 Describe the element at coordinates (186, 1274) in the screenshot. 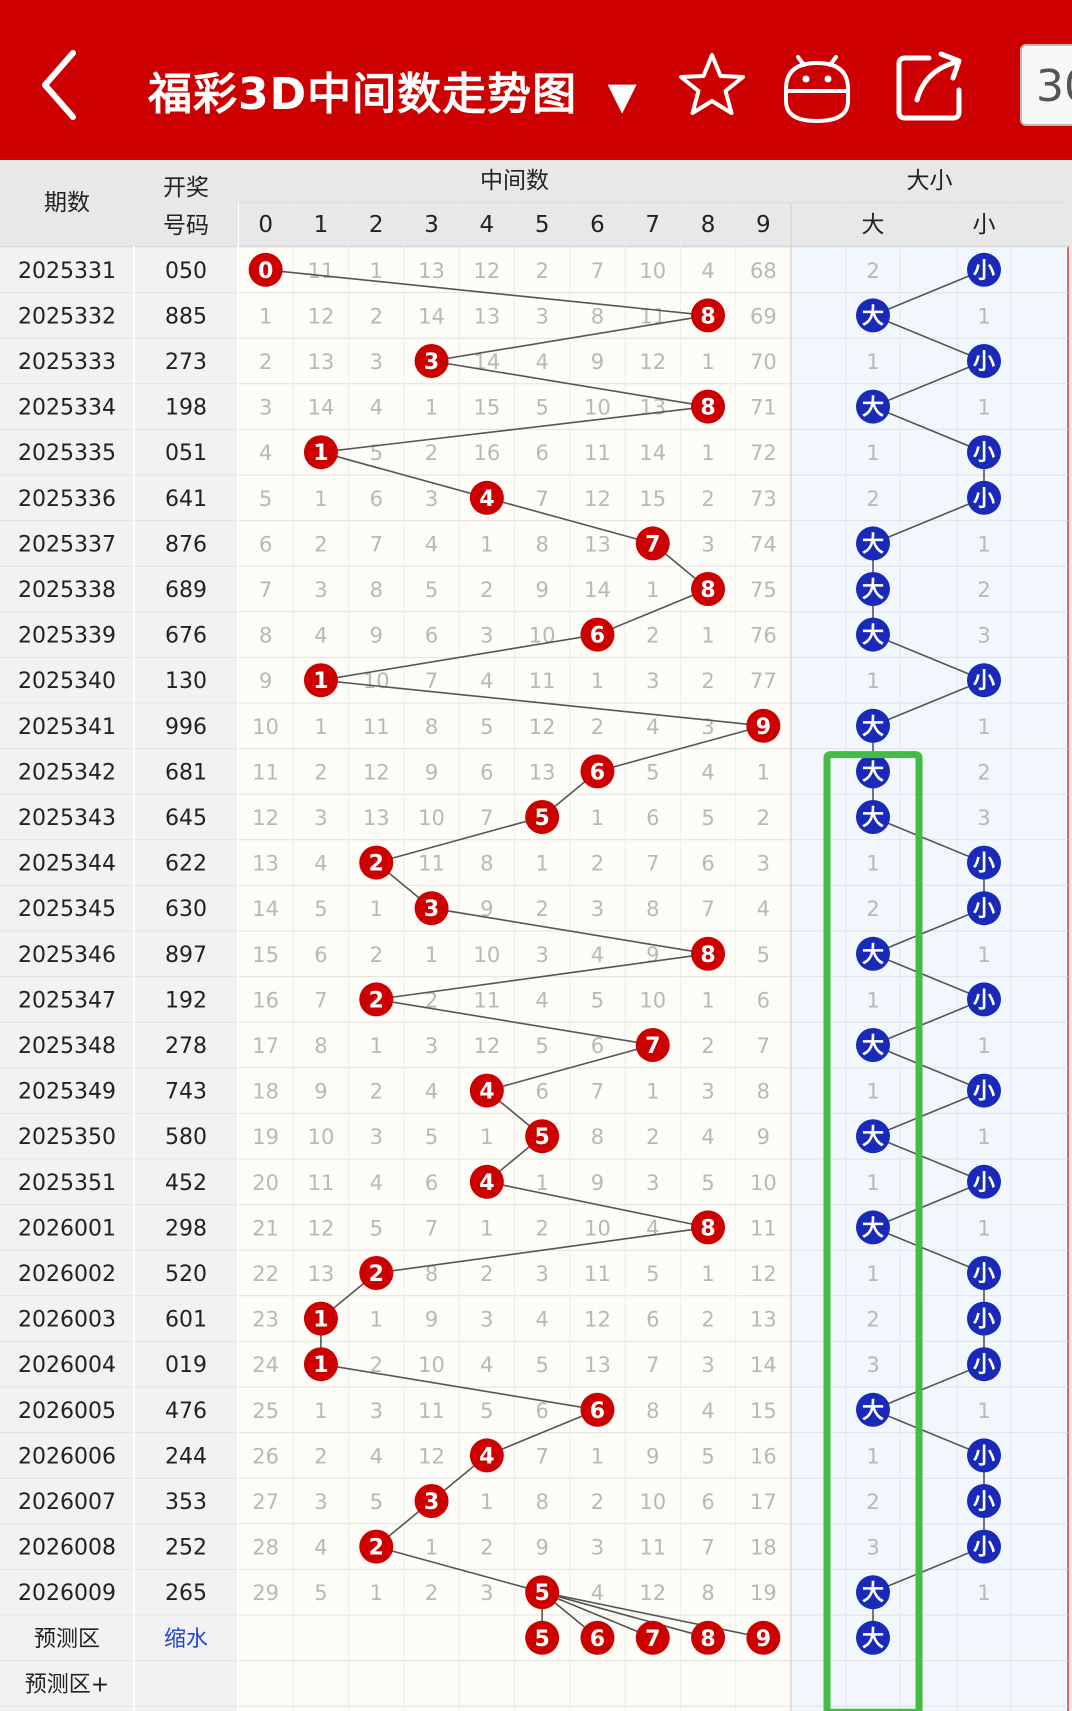

I see `draw-cell: 520` at that location.